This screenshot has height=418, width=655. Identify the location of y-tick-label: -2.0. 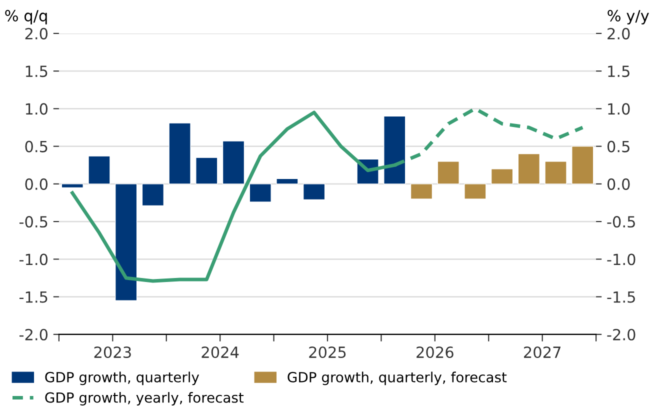
(33, 334).